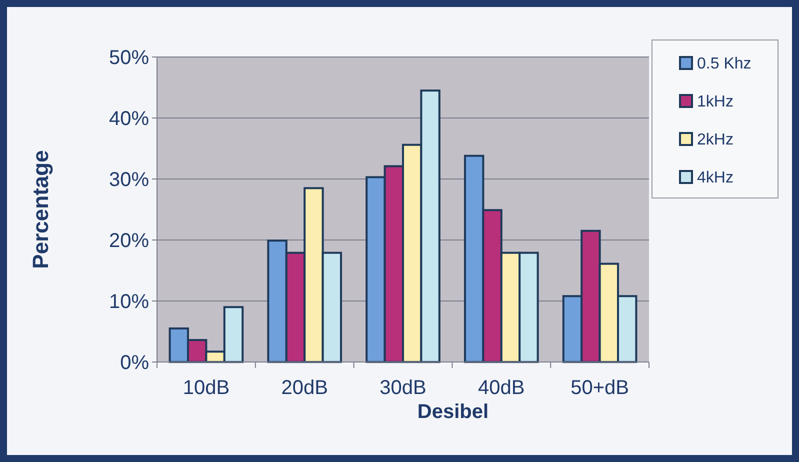 The image size is (799, 462). What do you see at coordinates (129, 58) in the screenshot?
I see `y-tick-label: 50%` at bounding box center [129, 58].